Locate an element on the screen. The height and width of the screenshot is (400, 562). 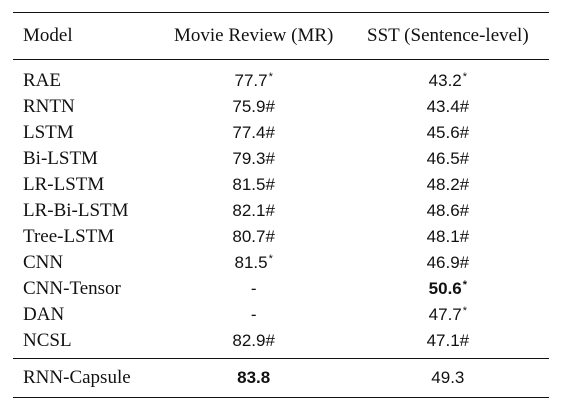
score-value: 43.4# is located at coordinates (448, 106).